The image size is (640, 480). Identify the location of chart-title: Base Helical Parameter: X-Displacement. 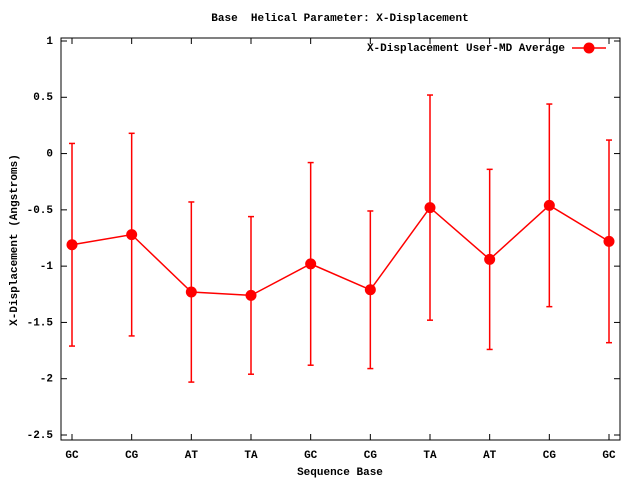
(339, 19).